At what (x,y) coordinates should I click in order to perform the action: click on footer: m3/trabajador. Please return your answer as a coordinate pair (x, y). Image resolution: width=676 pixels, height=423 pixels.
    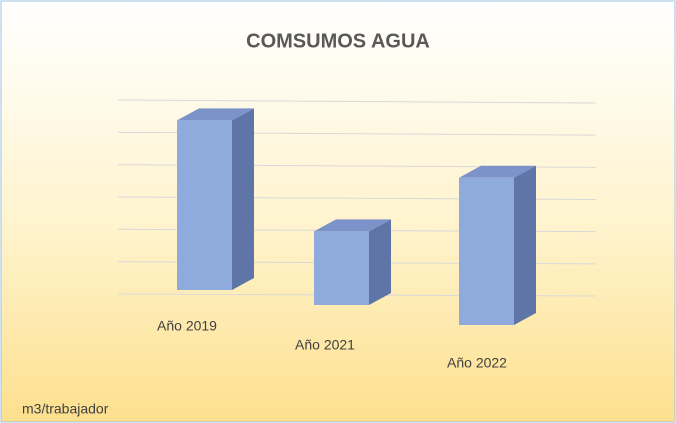
    Looking at the image, I should click on (65, 409).